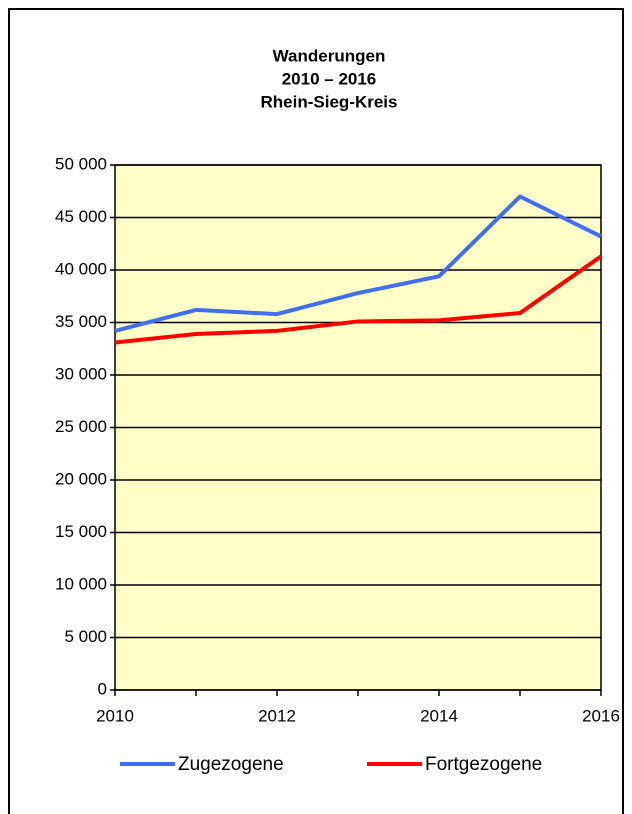 This screenshot has width=632, height=814. I want to click on y-tick-label: 5 000, so click(85, 636).